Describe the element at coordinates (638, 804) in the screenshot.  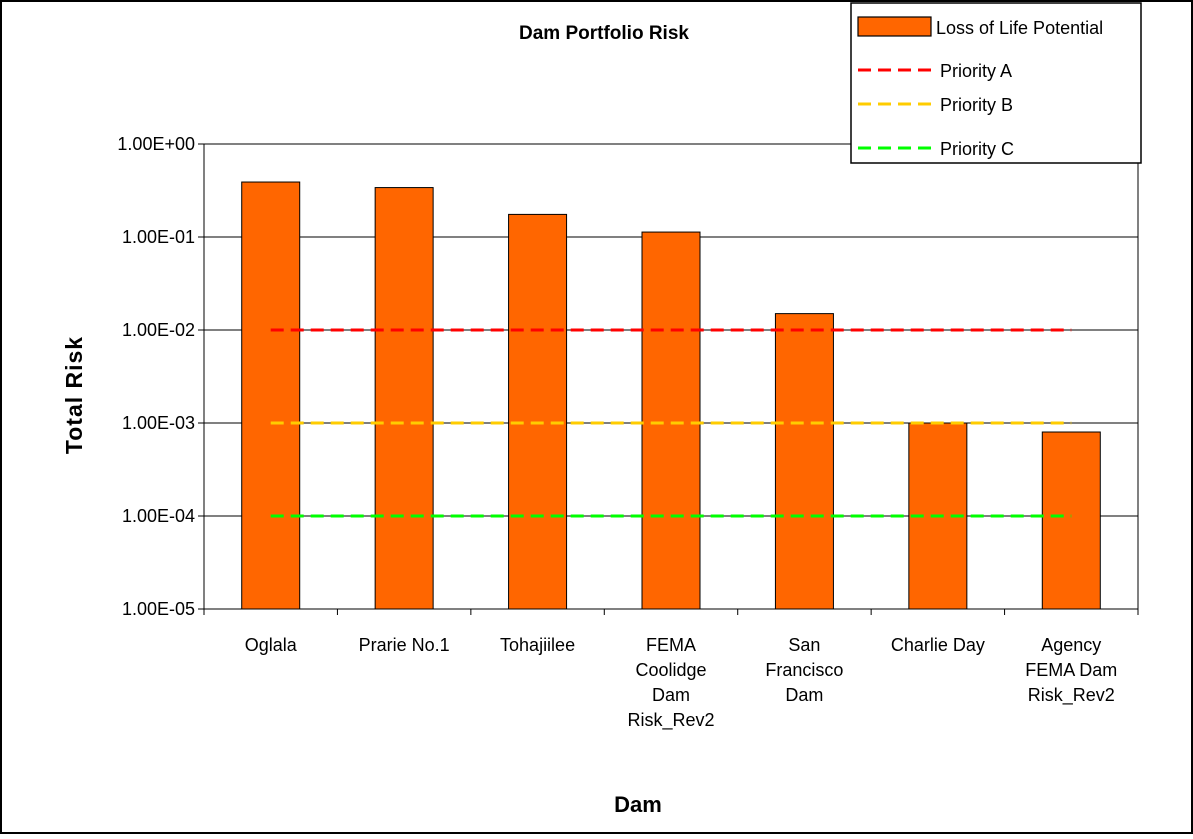
I see `x-axis-title: Dam` at that location.